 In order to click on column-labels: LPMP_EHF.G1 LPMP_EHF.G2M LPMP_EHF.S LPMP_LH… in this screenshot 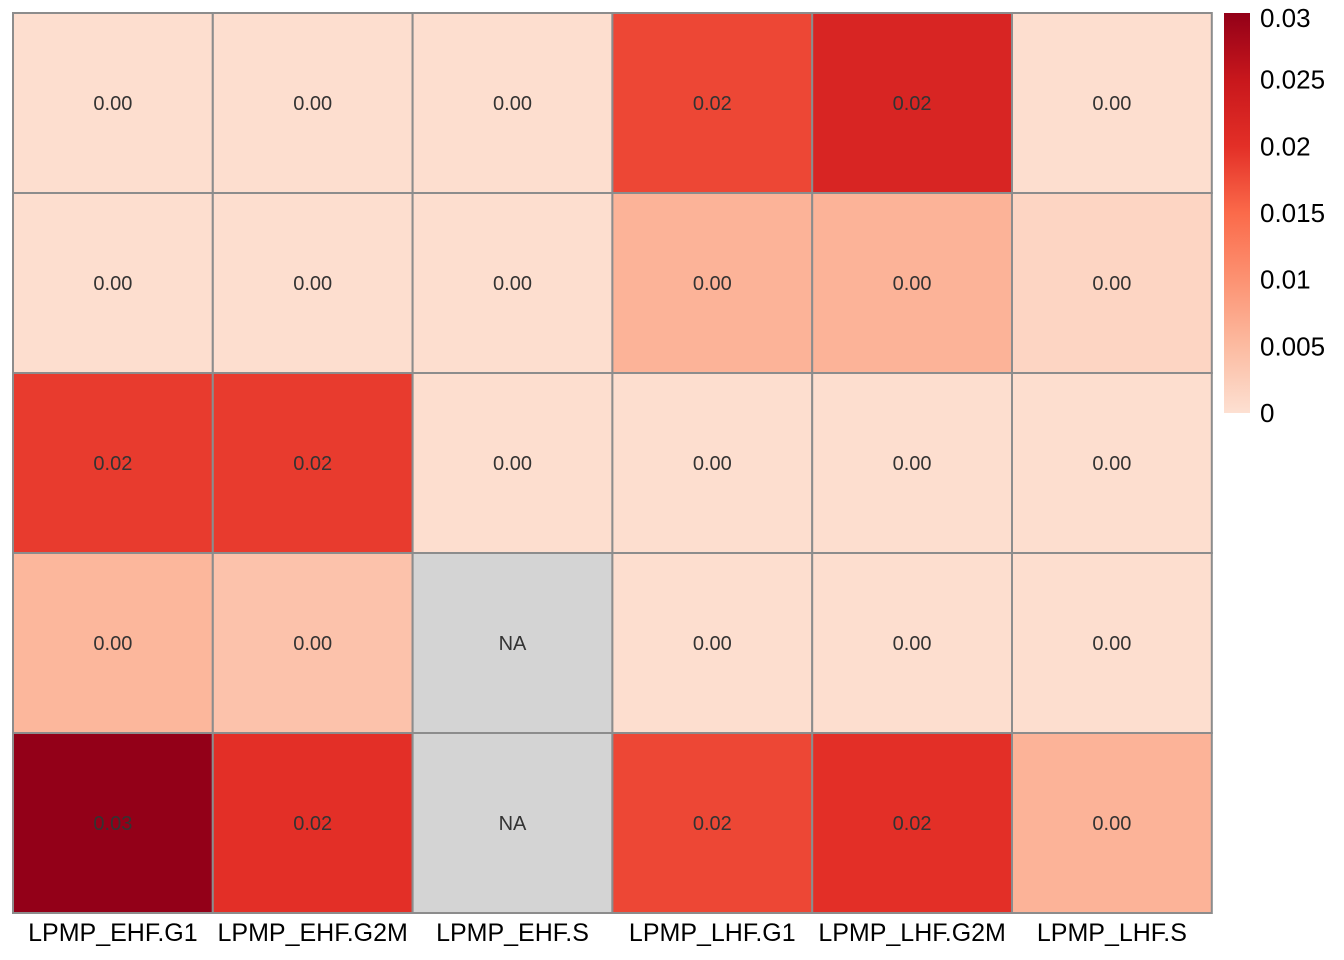, I will do `click(607, 933)`.